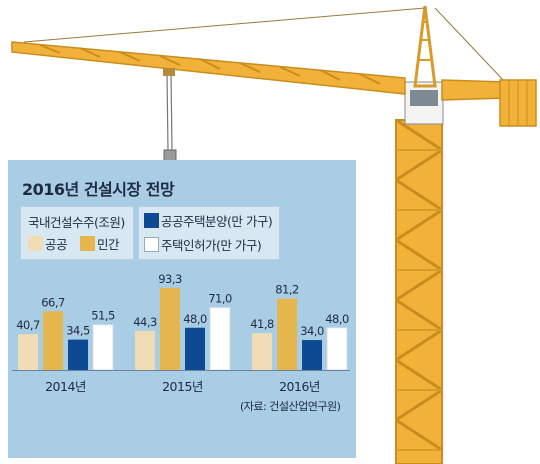 This screenshot has width=540, height=464. I want to click on value-label: 71,0, so click(220, 299).